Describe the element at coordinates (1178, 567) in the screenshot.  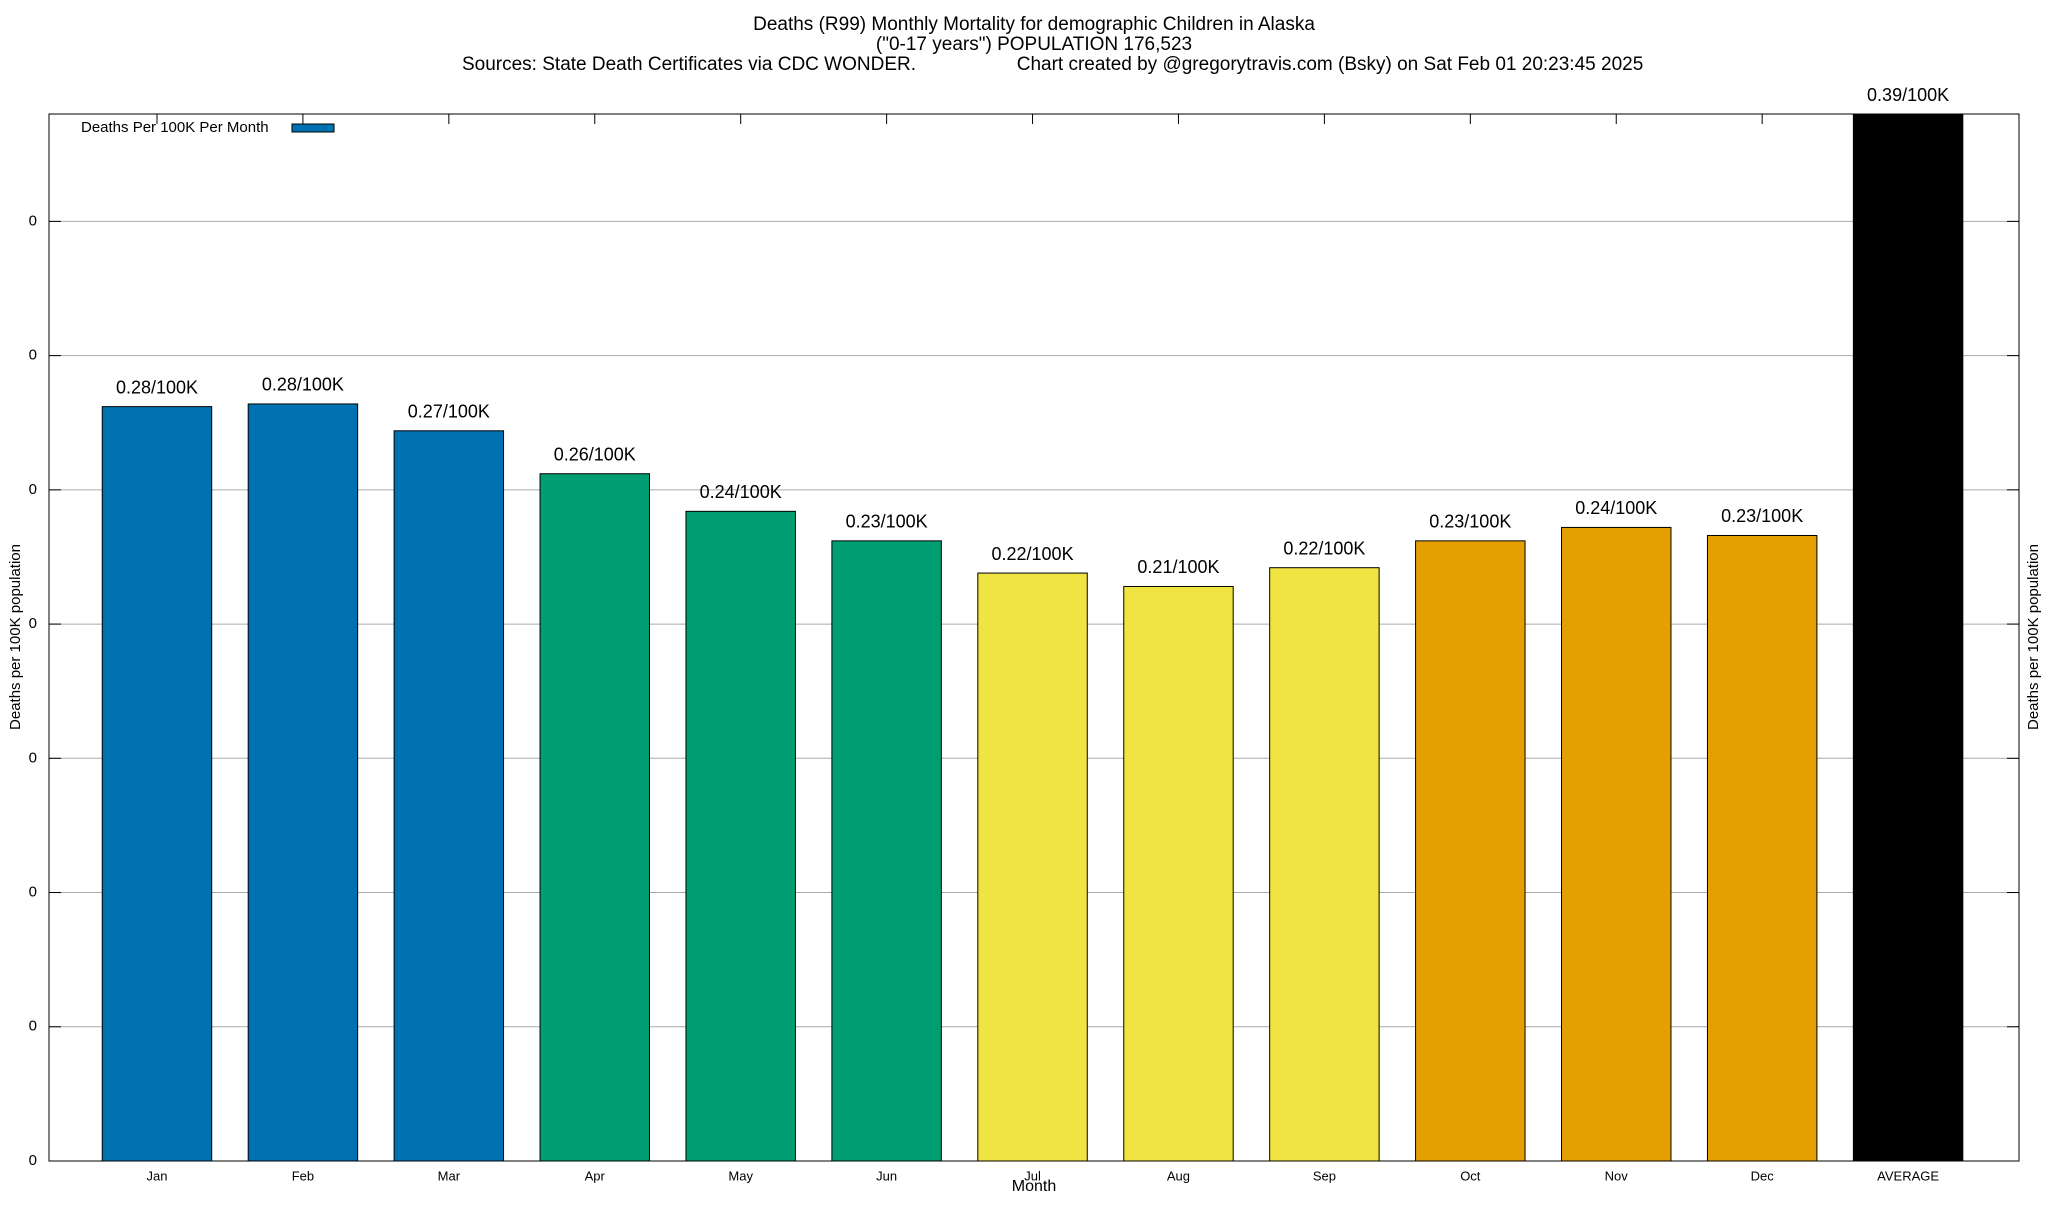
I see `value-label: 0.21/100K` at that location.